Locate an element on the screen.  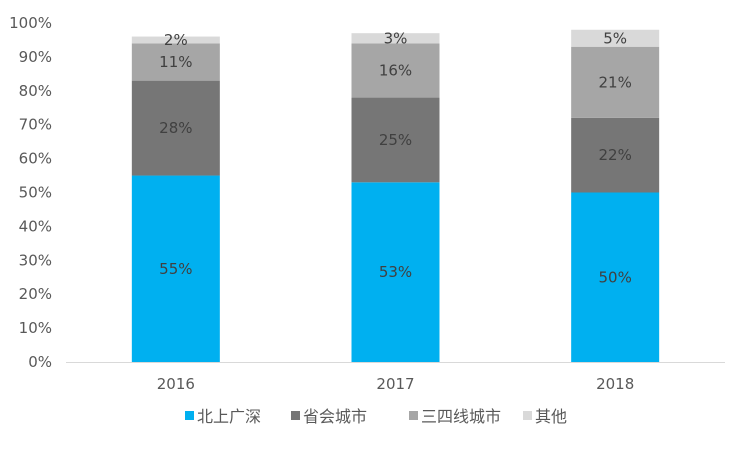
data-label: 21% is located at coordinates (614, 82).